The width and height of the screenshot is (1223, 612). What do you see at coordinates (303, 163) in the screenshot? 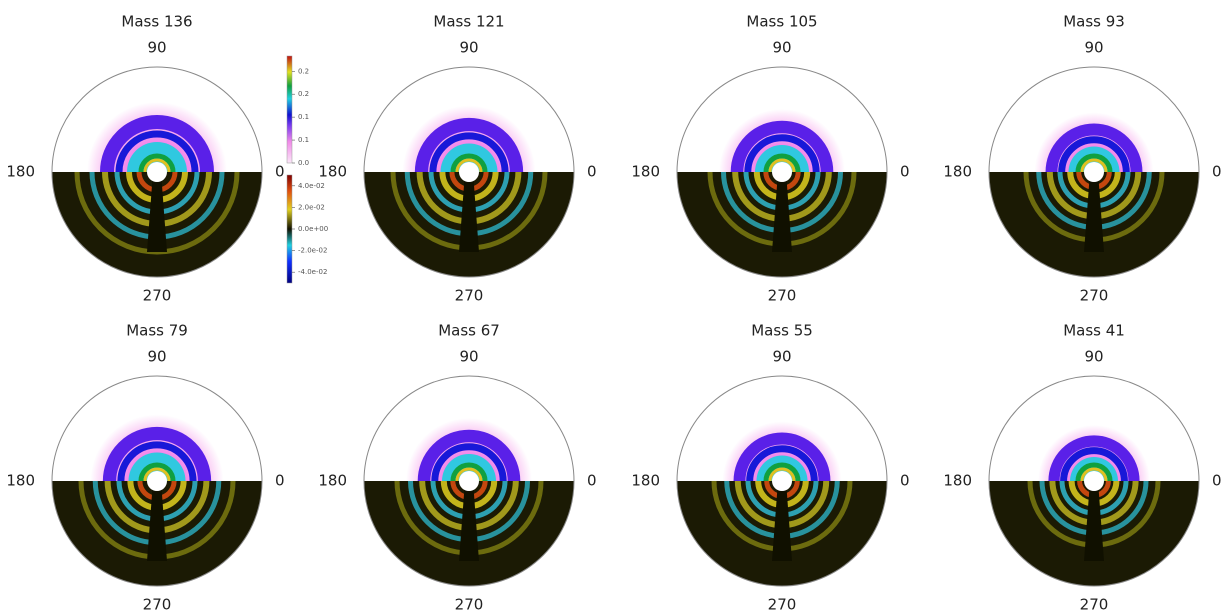
I see `colorbar-tick-label: 0.0` at bounding box center [303, 163].